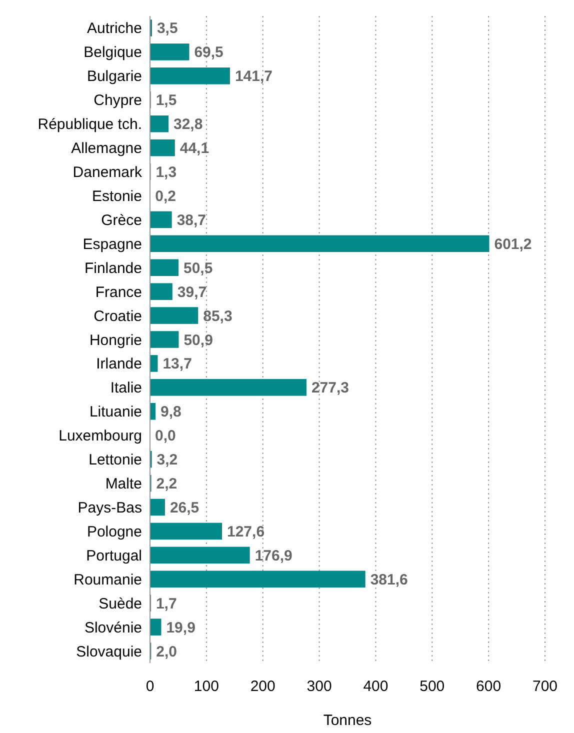  What do you see at coordinates (489, 686) in the screenshot?
I see `x-tick-label: 600` at bounding box center [489, 686].